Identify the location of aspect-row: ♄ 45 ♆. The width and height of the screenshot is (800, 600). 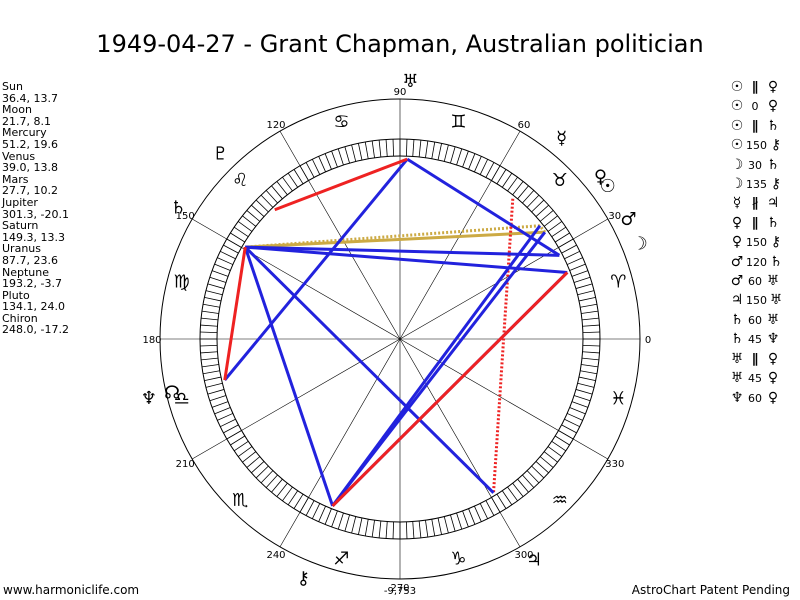
(756, 339).